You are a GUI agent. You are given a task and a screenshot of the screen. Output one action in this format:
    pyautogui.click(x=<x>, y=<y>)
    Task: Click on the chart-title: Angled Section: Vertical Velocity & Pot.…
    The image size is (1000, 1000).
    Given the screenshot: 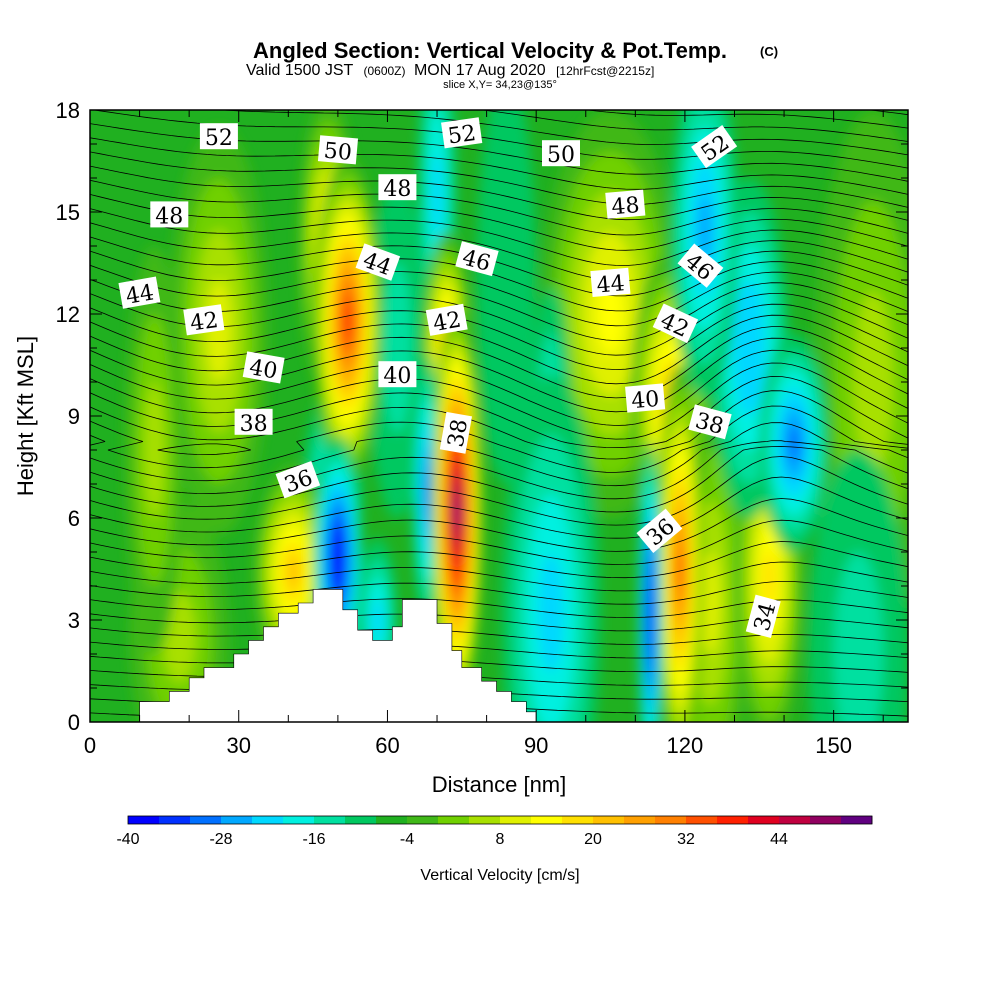 What is the action you would take?
    pyautogui.click(x=490, y=50)
    